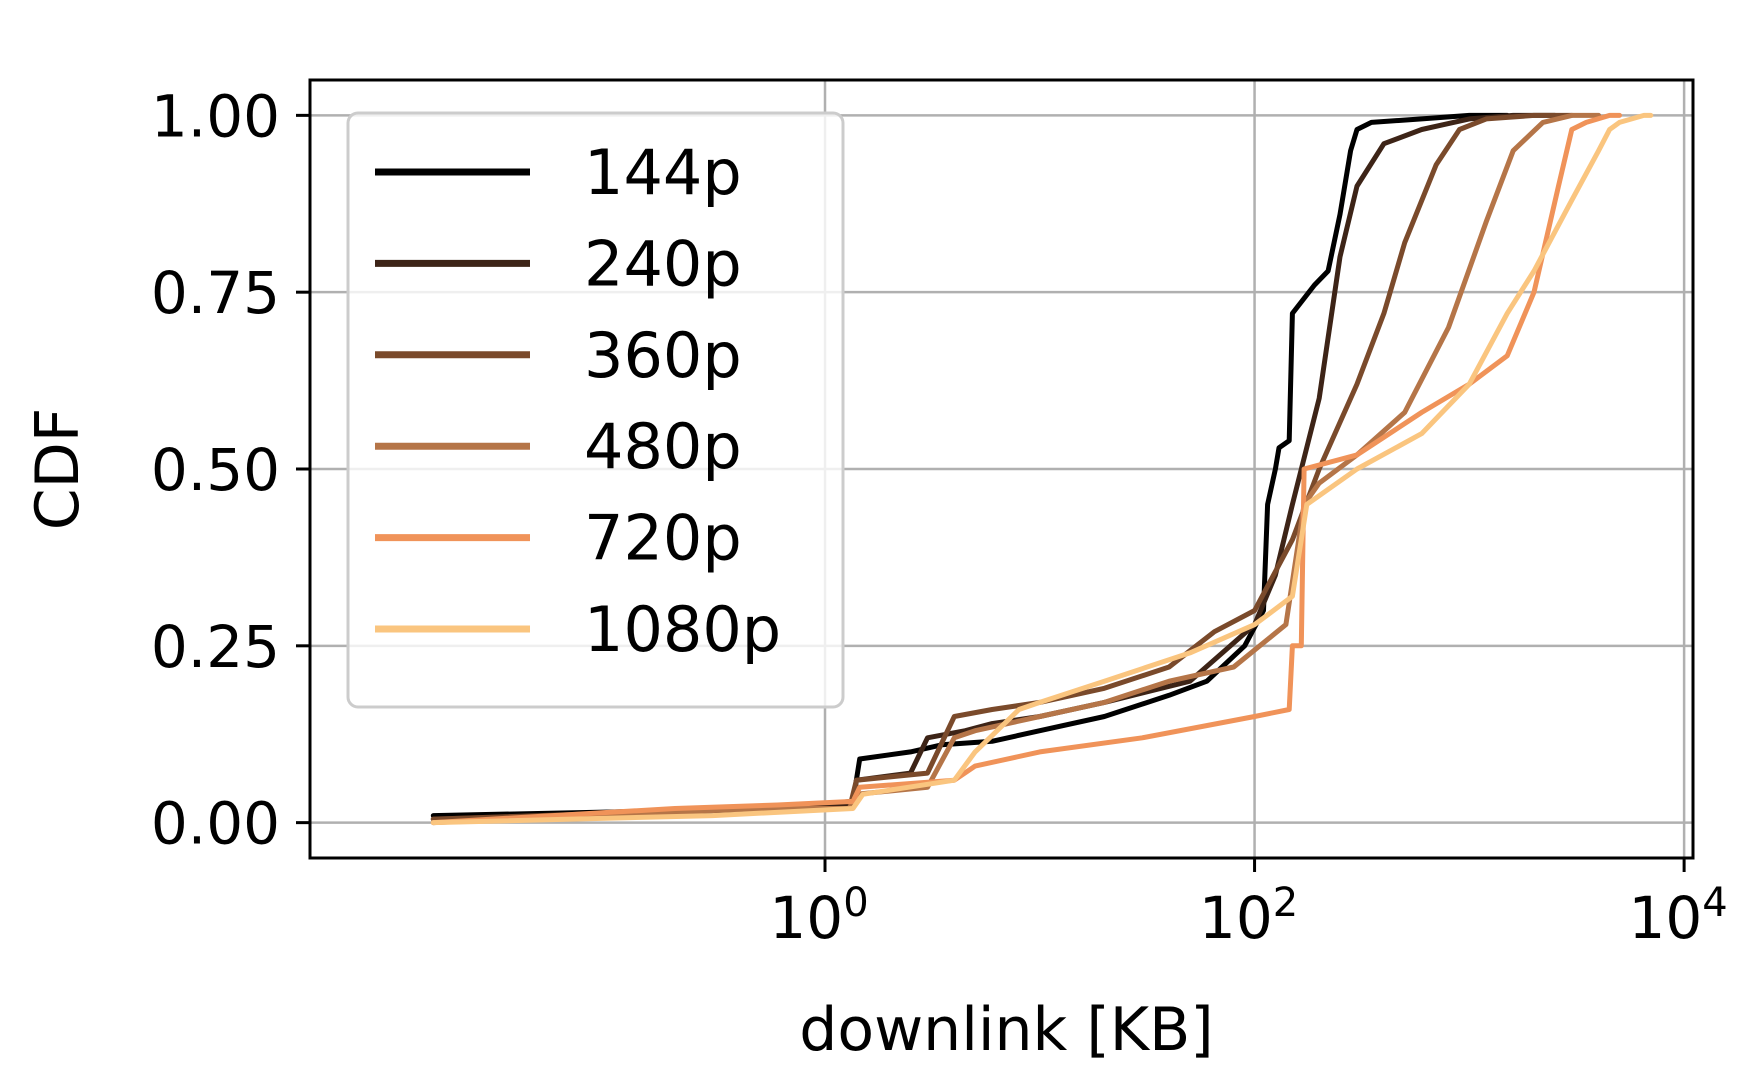 The image size is (1749, 1087). Describe the element at coordinates (663, 446) in the screenshot. I see `legend-label: 480p` at that location.